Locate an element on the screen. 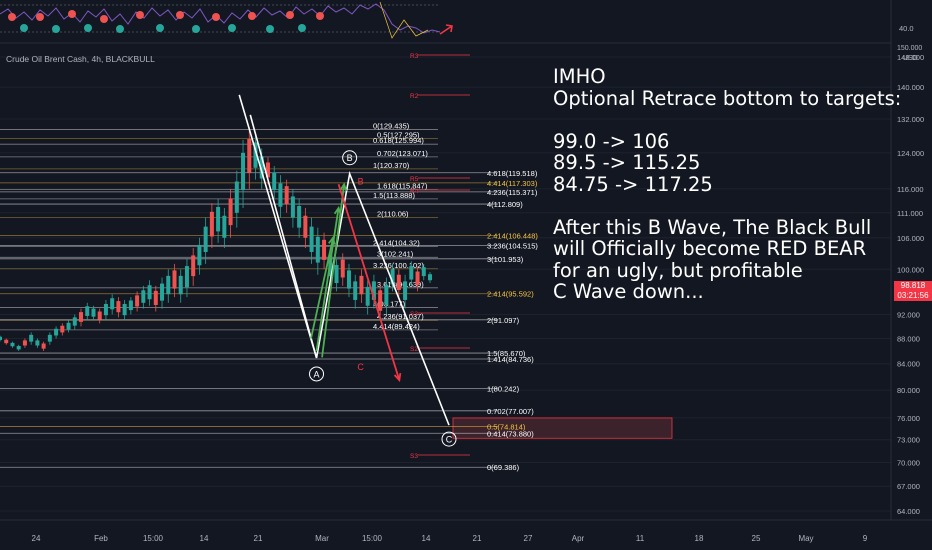 Image resolution: width=932 pixels, height=550 pixels. target-zone is located at coordinates (562, 428).